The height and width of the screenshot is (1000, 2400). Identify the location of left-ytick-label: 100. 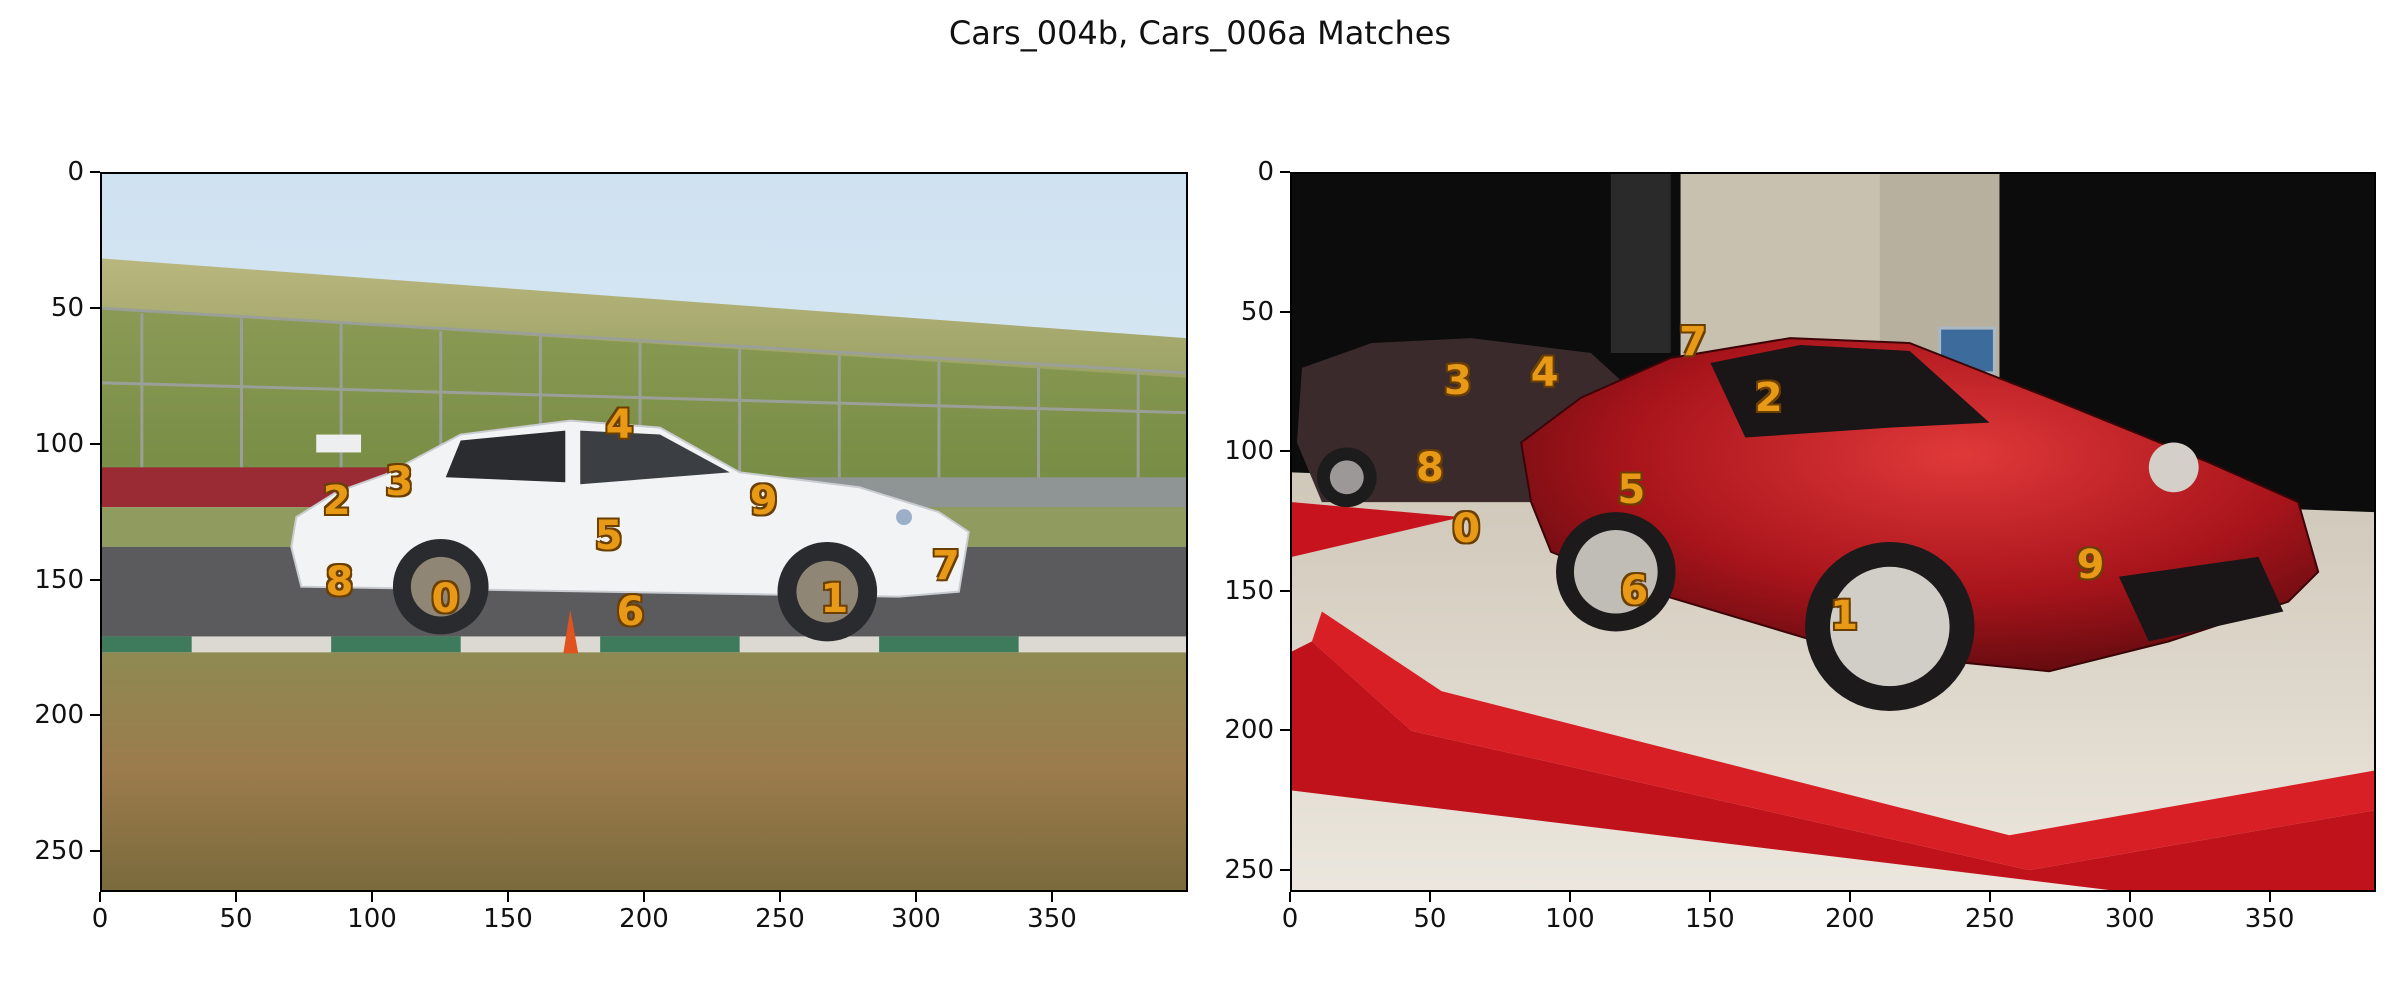
(59, 443).